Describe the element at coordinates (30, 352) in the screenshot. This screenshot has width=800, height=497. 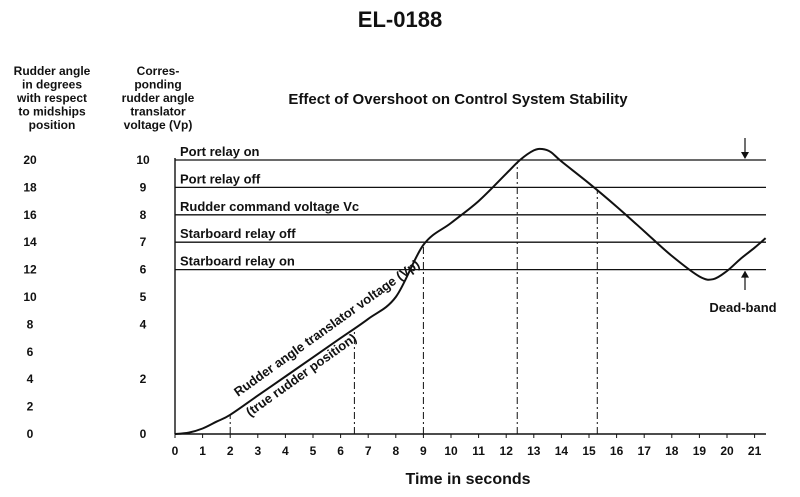
I see `degree-tick-label: 6` at that location.